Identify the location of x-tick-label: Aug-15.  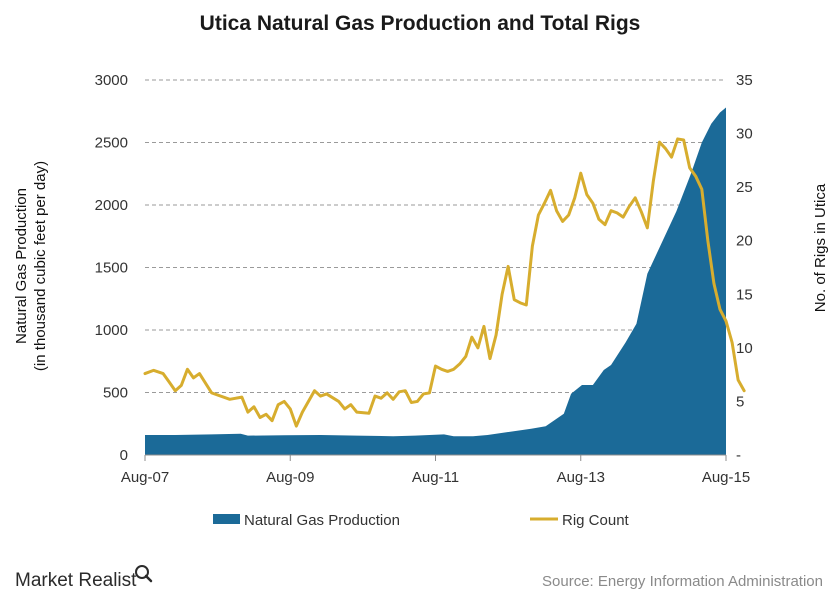
(726, 477).